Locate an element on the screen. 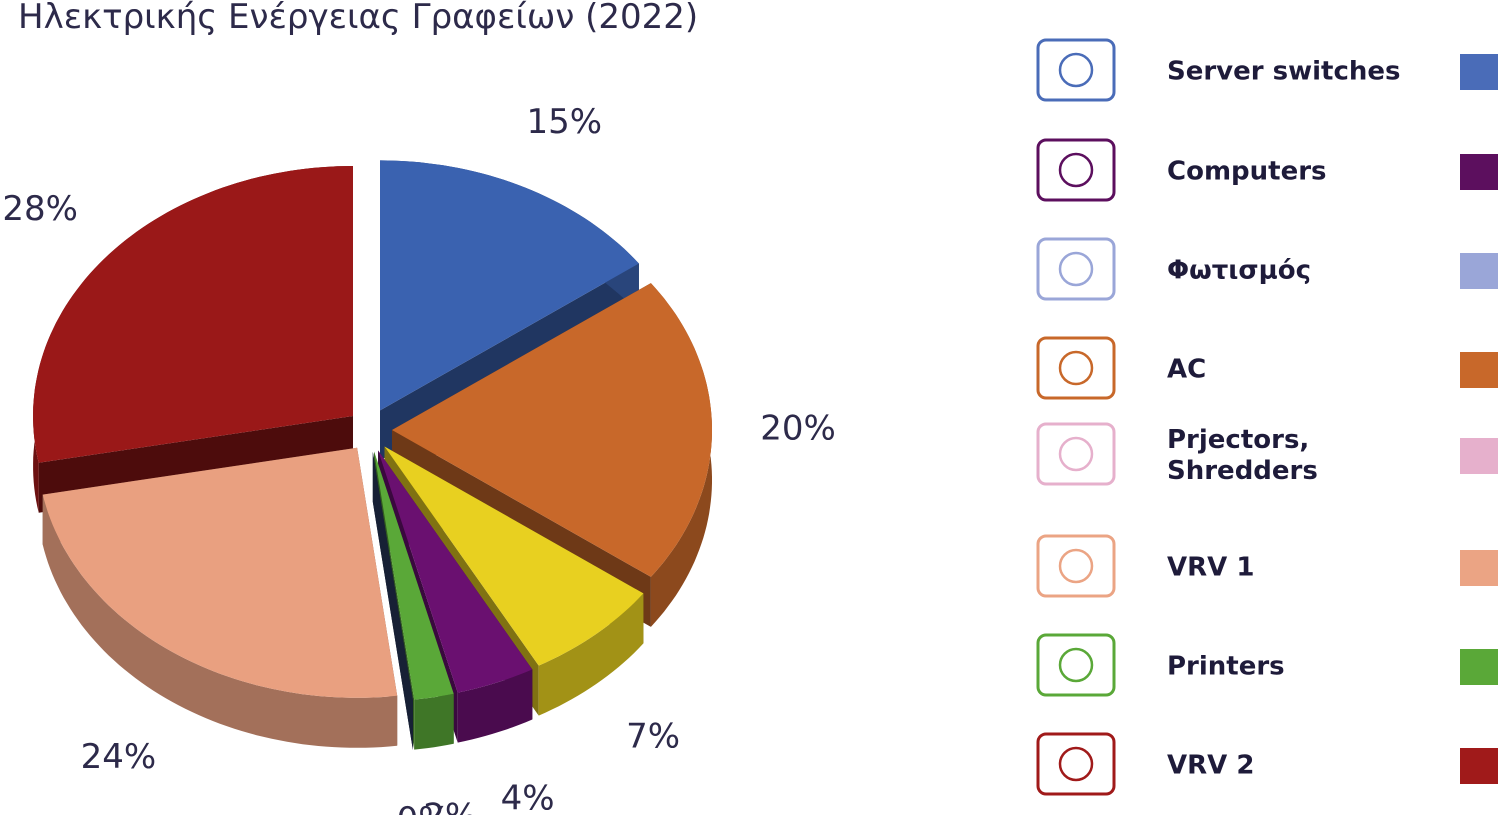 The width and height of the screenshot is (1498, 815). data-label: 15% is located at coordinates (565, 122).